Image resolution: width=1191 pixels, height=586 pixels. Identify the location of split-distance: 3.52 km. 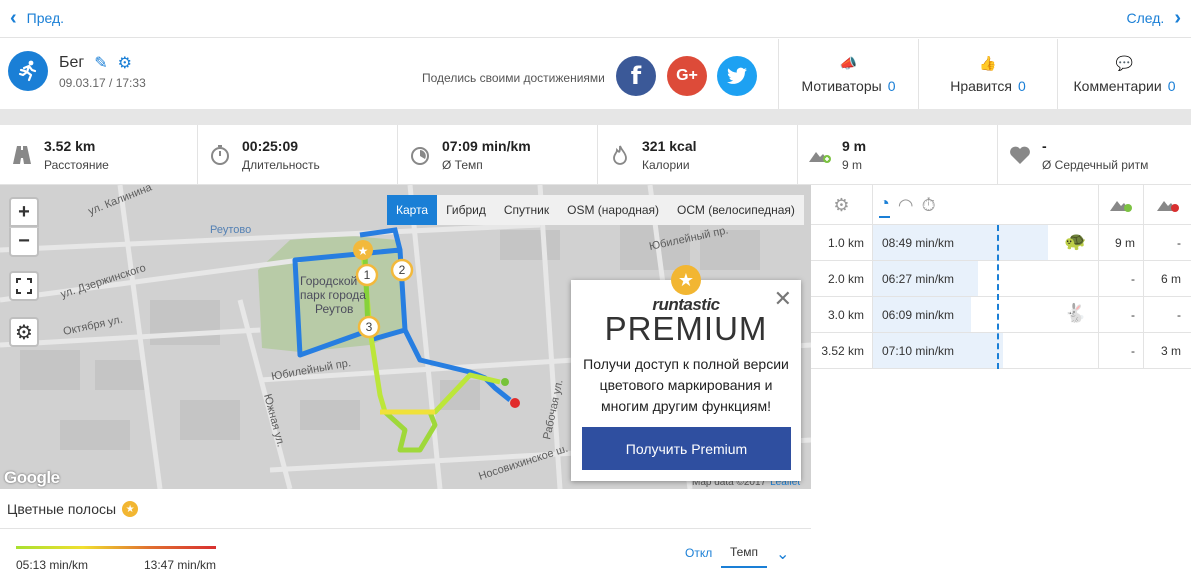
(842, 351).